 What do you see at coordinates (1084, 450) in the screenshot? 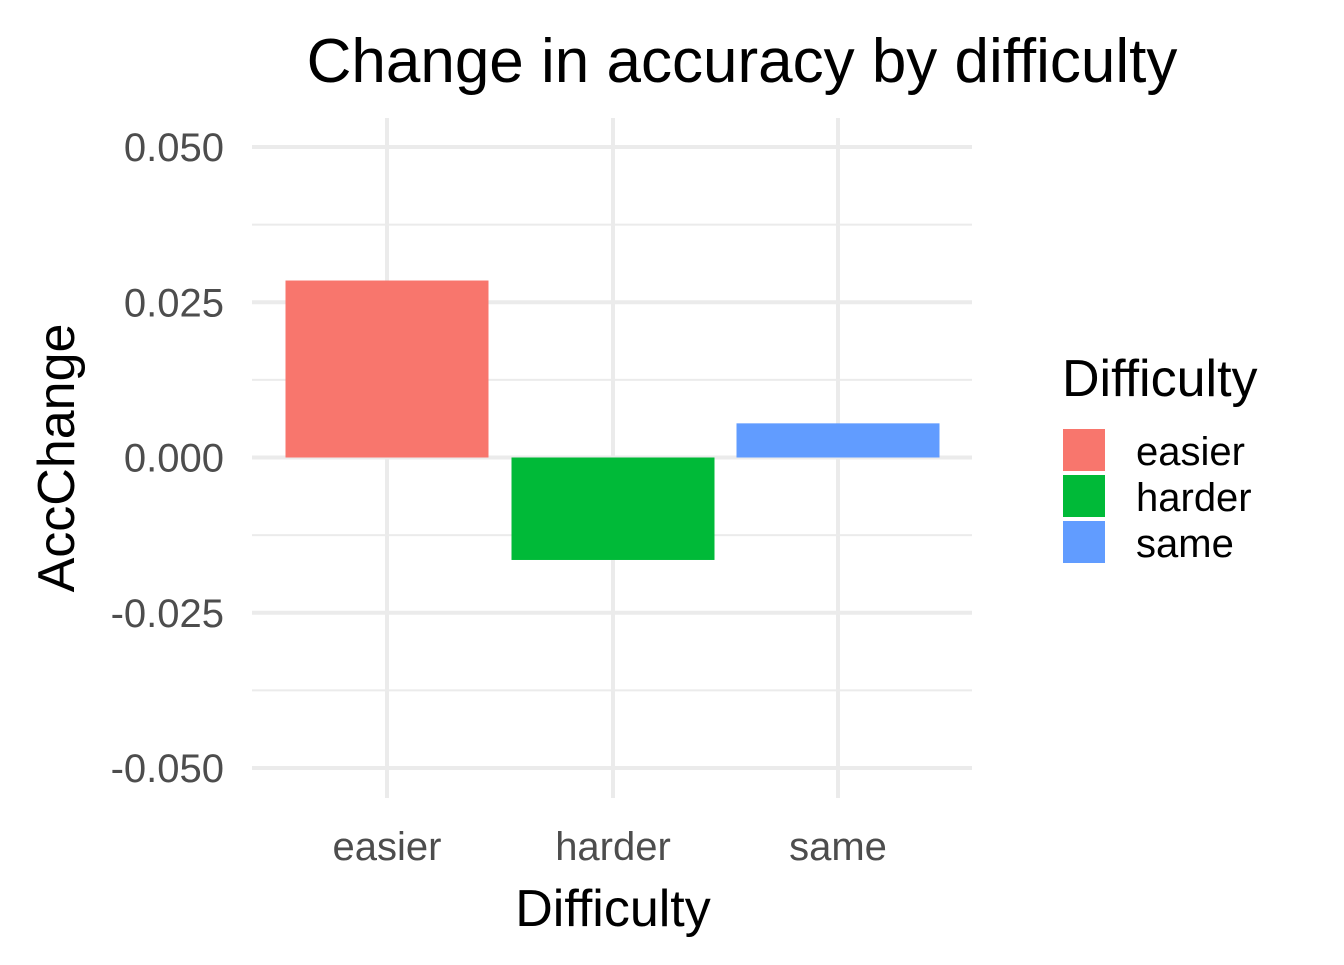
I see `legend-key-easier` at bounding box center [1084, 450].